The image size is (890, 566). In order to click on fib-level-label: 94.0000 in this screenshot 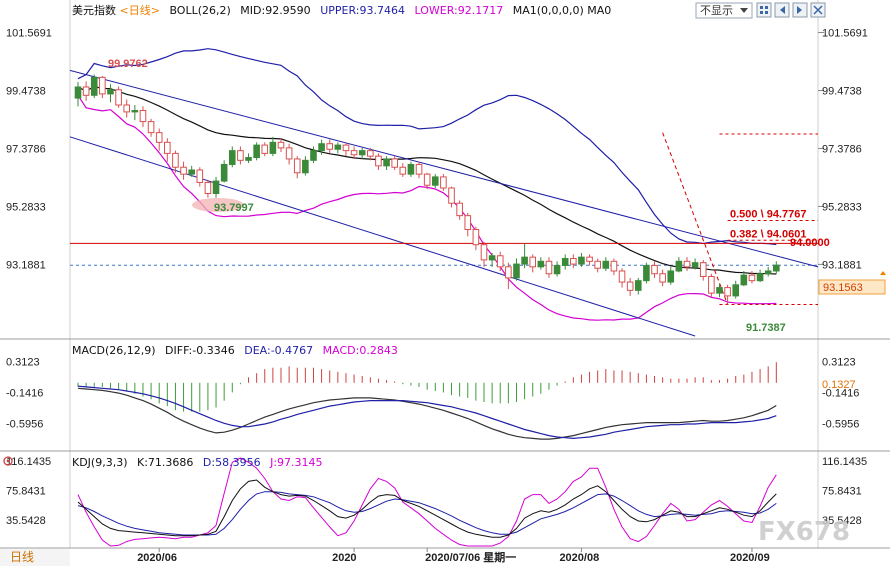, I will do `click(810, 243)`.